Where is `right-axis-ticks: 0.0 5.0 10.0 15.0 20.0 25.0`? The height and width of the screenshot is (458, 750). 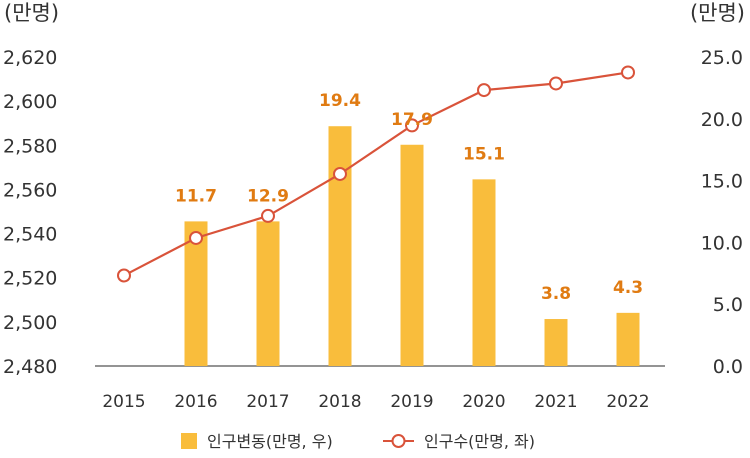 right-axis-ticks: 0.0 5.0 10.0 15.0 20.0 25.0 is located at coordinates (722, 212).